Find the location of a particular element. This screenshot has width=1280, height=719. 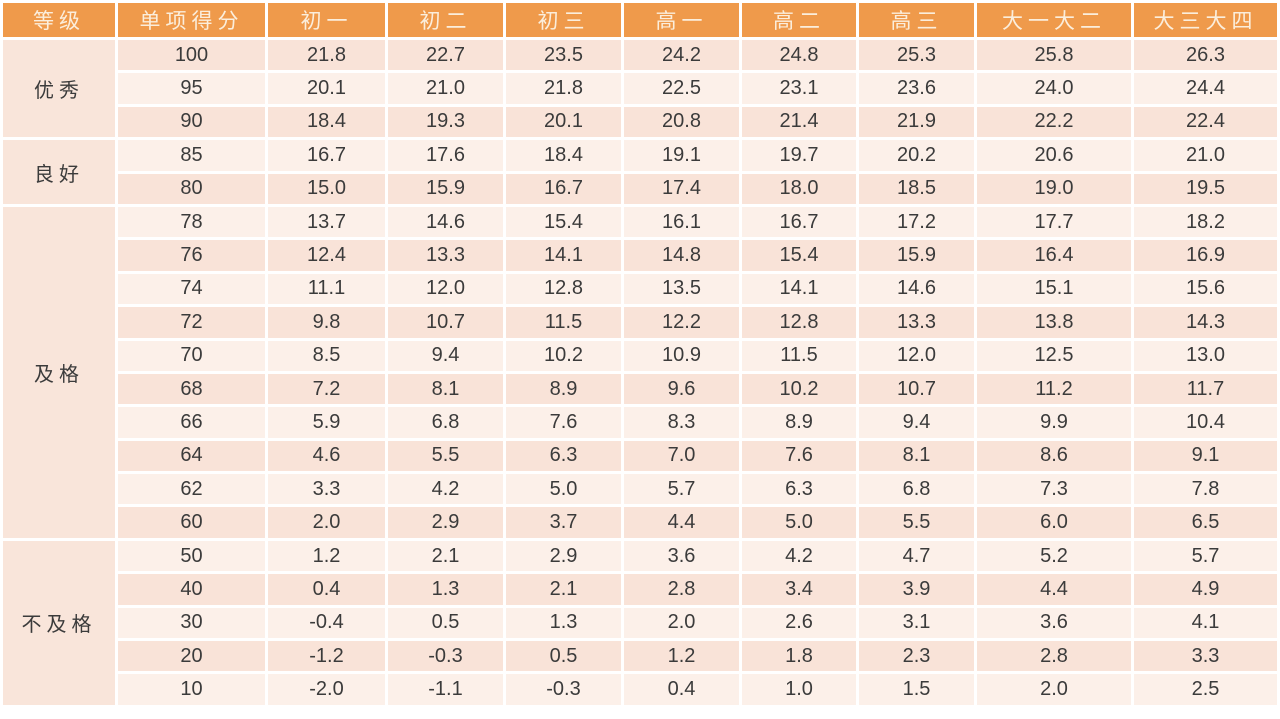

table-row: 40 0.4 1.3 2.1 2.8 3.4 3.9 4.4 4.9 is located at coordinates (640, 589).